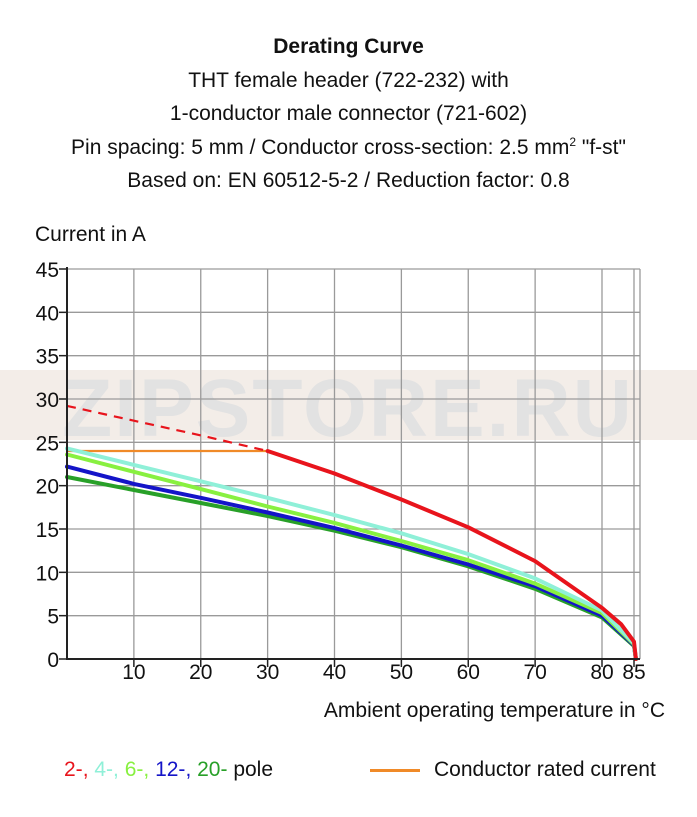 Image resolution: width=697 pixels, height=817 pixels. Describe the element at coordinates (401, 672) in the screenshot. I see `x-tick-label: 50` at that location.